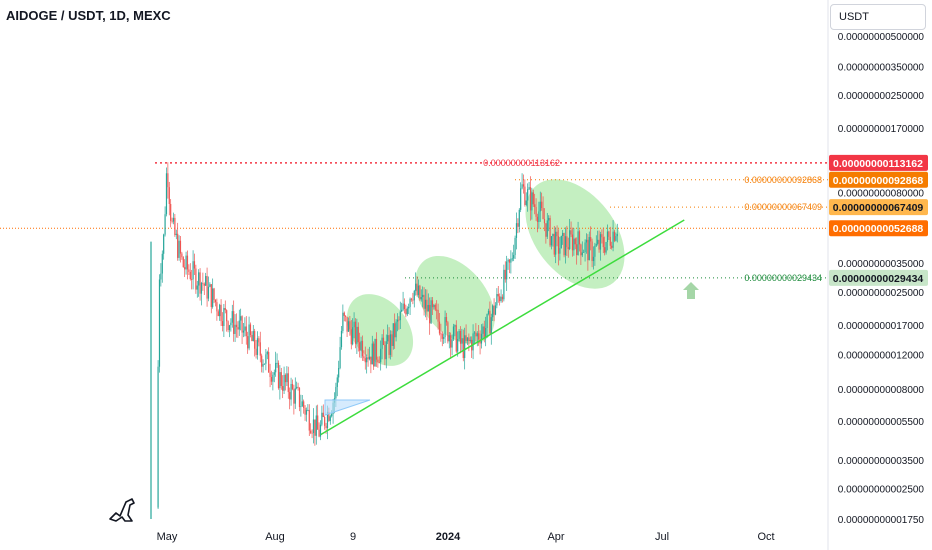 The width and height of the screenshot is (932, 550). I want to click on y-tick-label: 0.00000000001750, so click(881, 520).